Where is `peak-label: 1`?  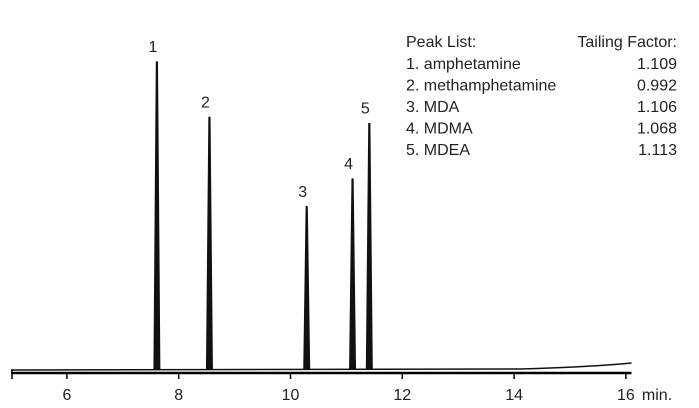 peak-label: 1 is located at coordinates (152, 47).